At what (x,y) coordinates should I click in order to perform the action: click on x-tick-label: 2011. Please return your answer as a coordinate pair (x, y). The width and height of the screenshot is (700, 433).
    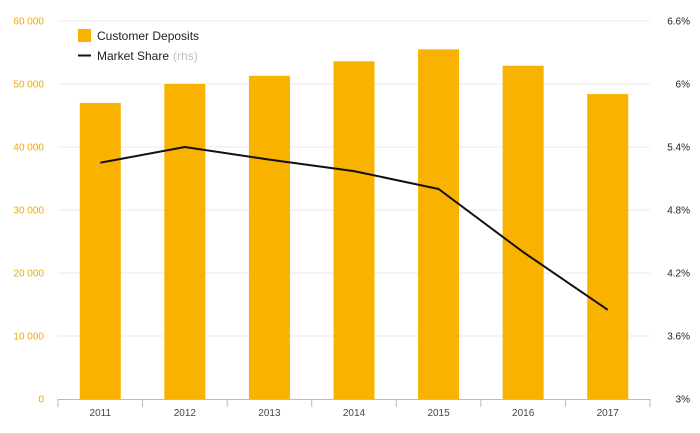
    Looking at the image, I should click on (101, 413).